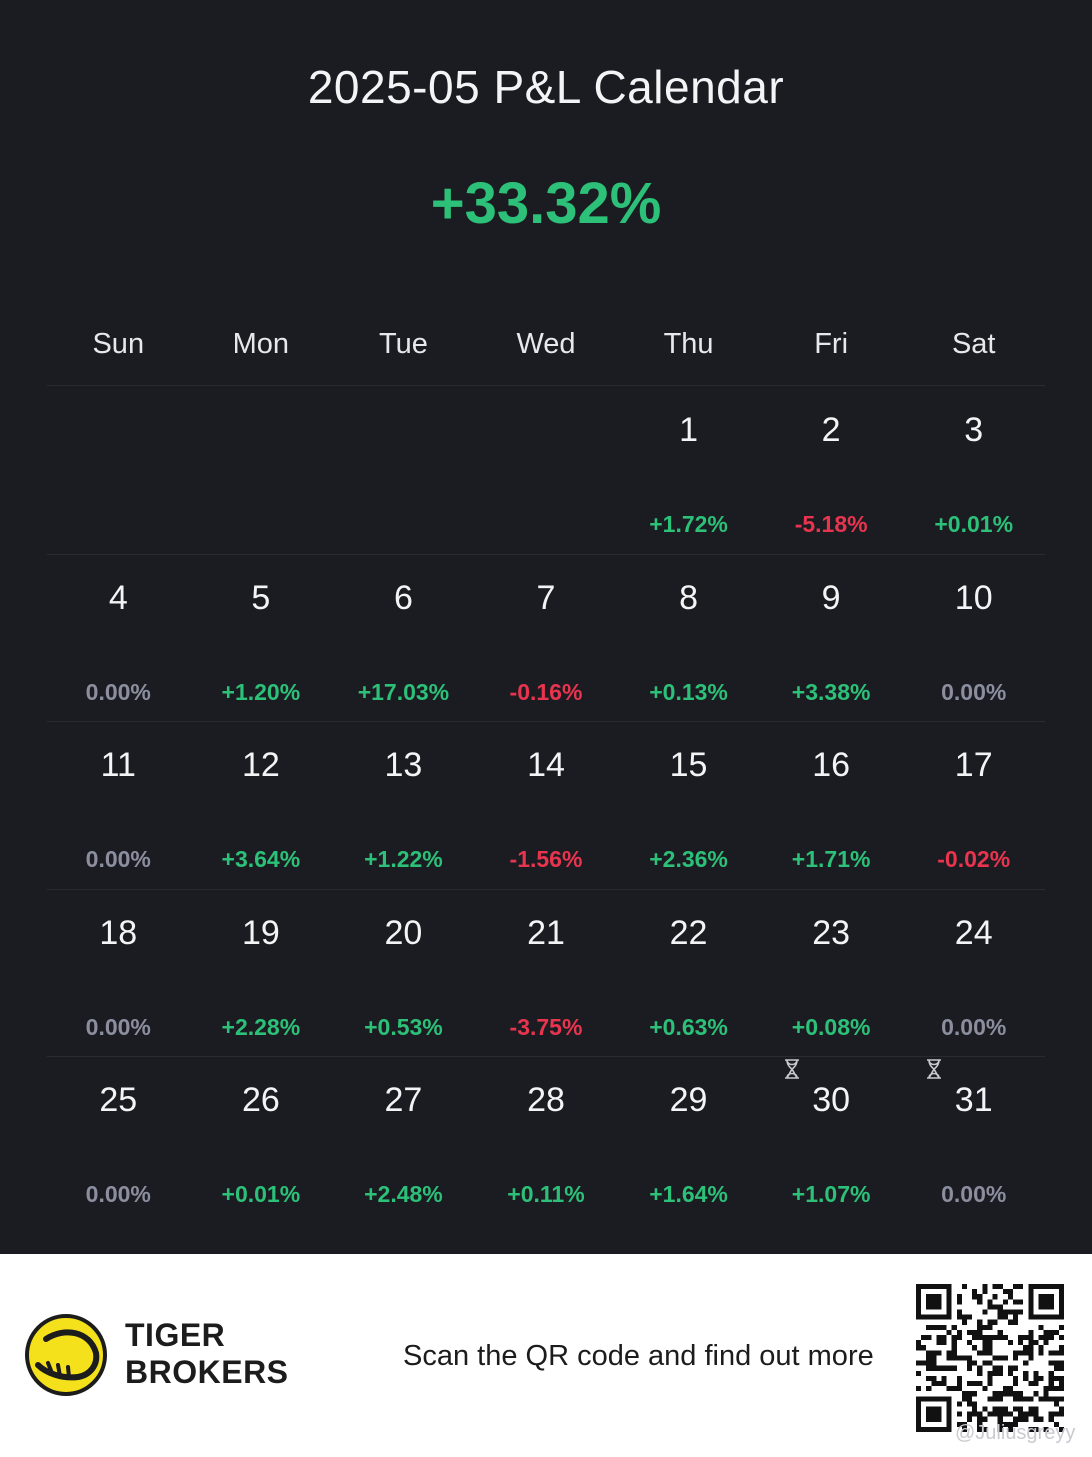 The image size is (1092, 1457). I want to click on brand-line-1: TIGER, so click(175, 1335).